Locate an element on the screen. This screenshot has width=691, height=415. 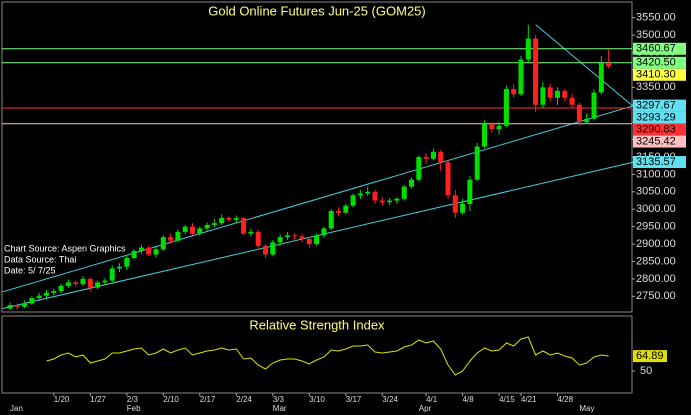
x-tick-label: 4/8 is located at coordinates (469, 399).